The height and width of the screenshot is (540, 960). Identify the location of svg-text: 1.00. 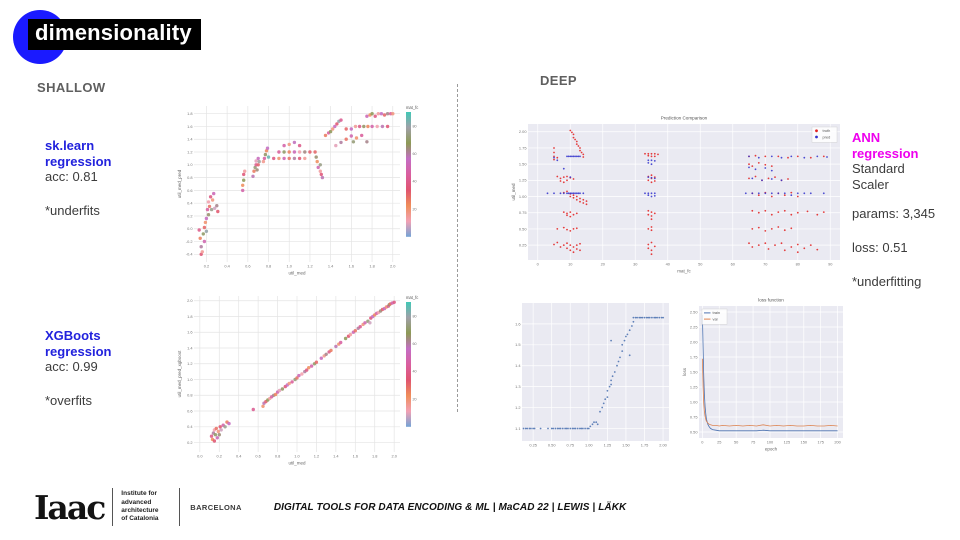
(589, 445).